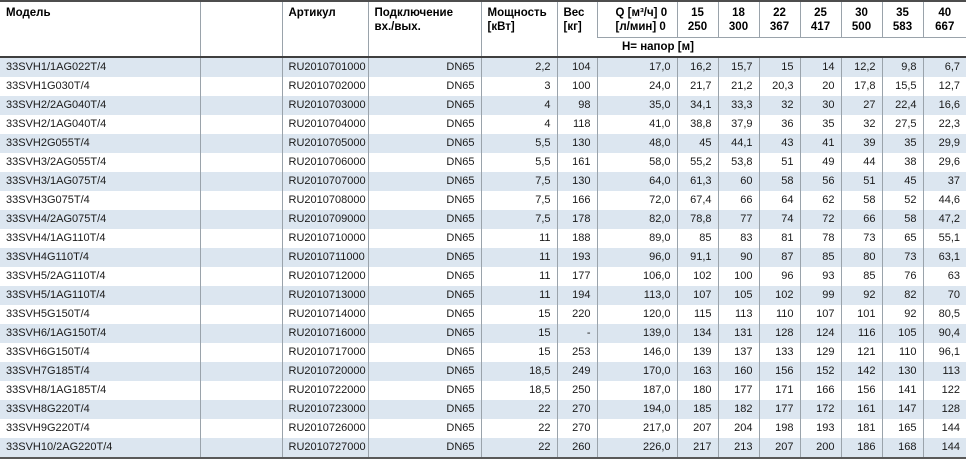 The image size is (966, 467). Describe the element at coordinates (738, 352) in the screenshot. I see `head-value-cell: 137` at that location.